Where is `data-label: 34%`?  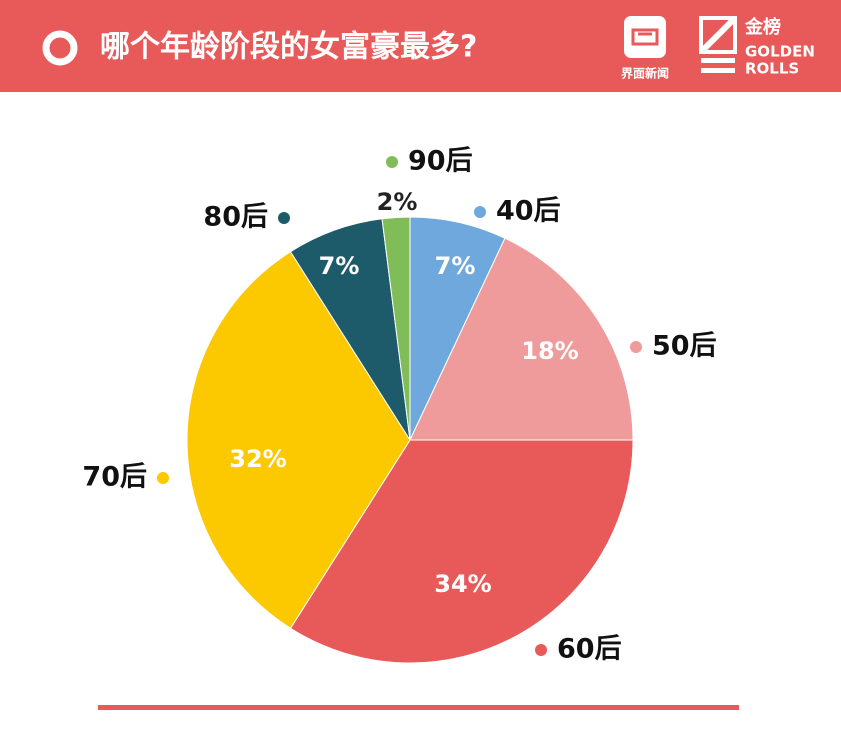
data-label: 34% is located at coordinates (462, 584).